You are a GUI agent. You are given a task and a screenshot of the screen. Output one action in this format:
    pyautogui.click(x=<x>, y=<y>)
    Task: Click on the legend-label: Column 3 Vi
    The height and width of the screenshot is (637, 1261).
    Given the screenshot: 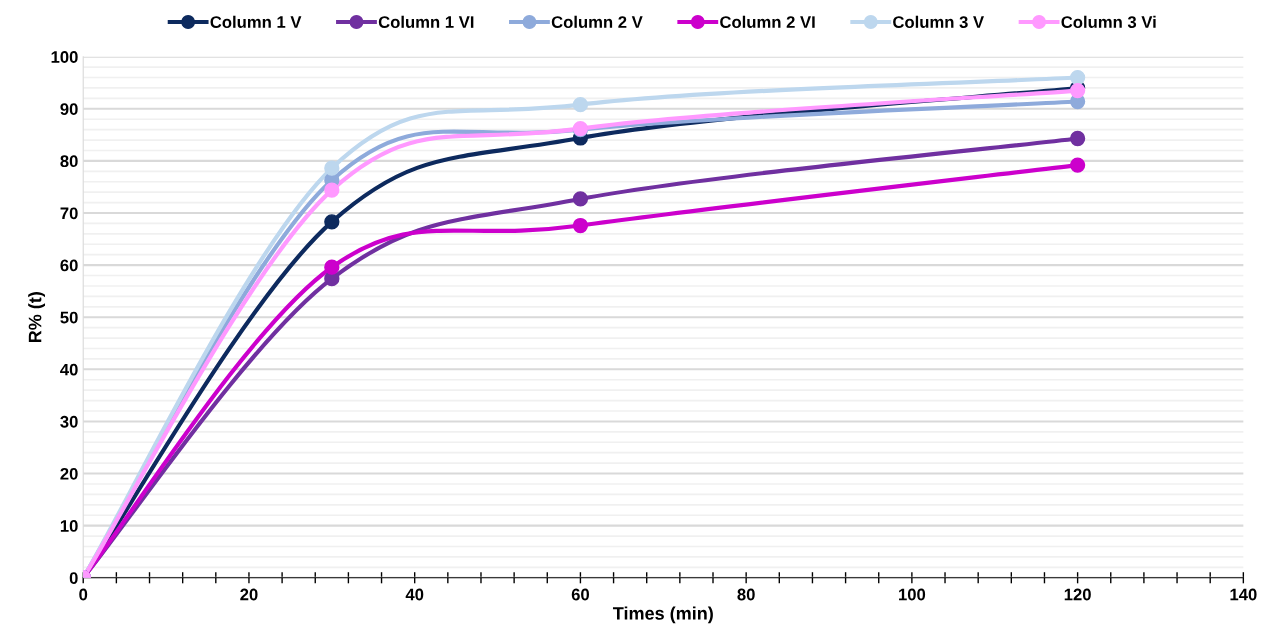 What is the action you would take?
    pyautogui.click(x=1108, y=21)
    